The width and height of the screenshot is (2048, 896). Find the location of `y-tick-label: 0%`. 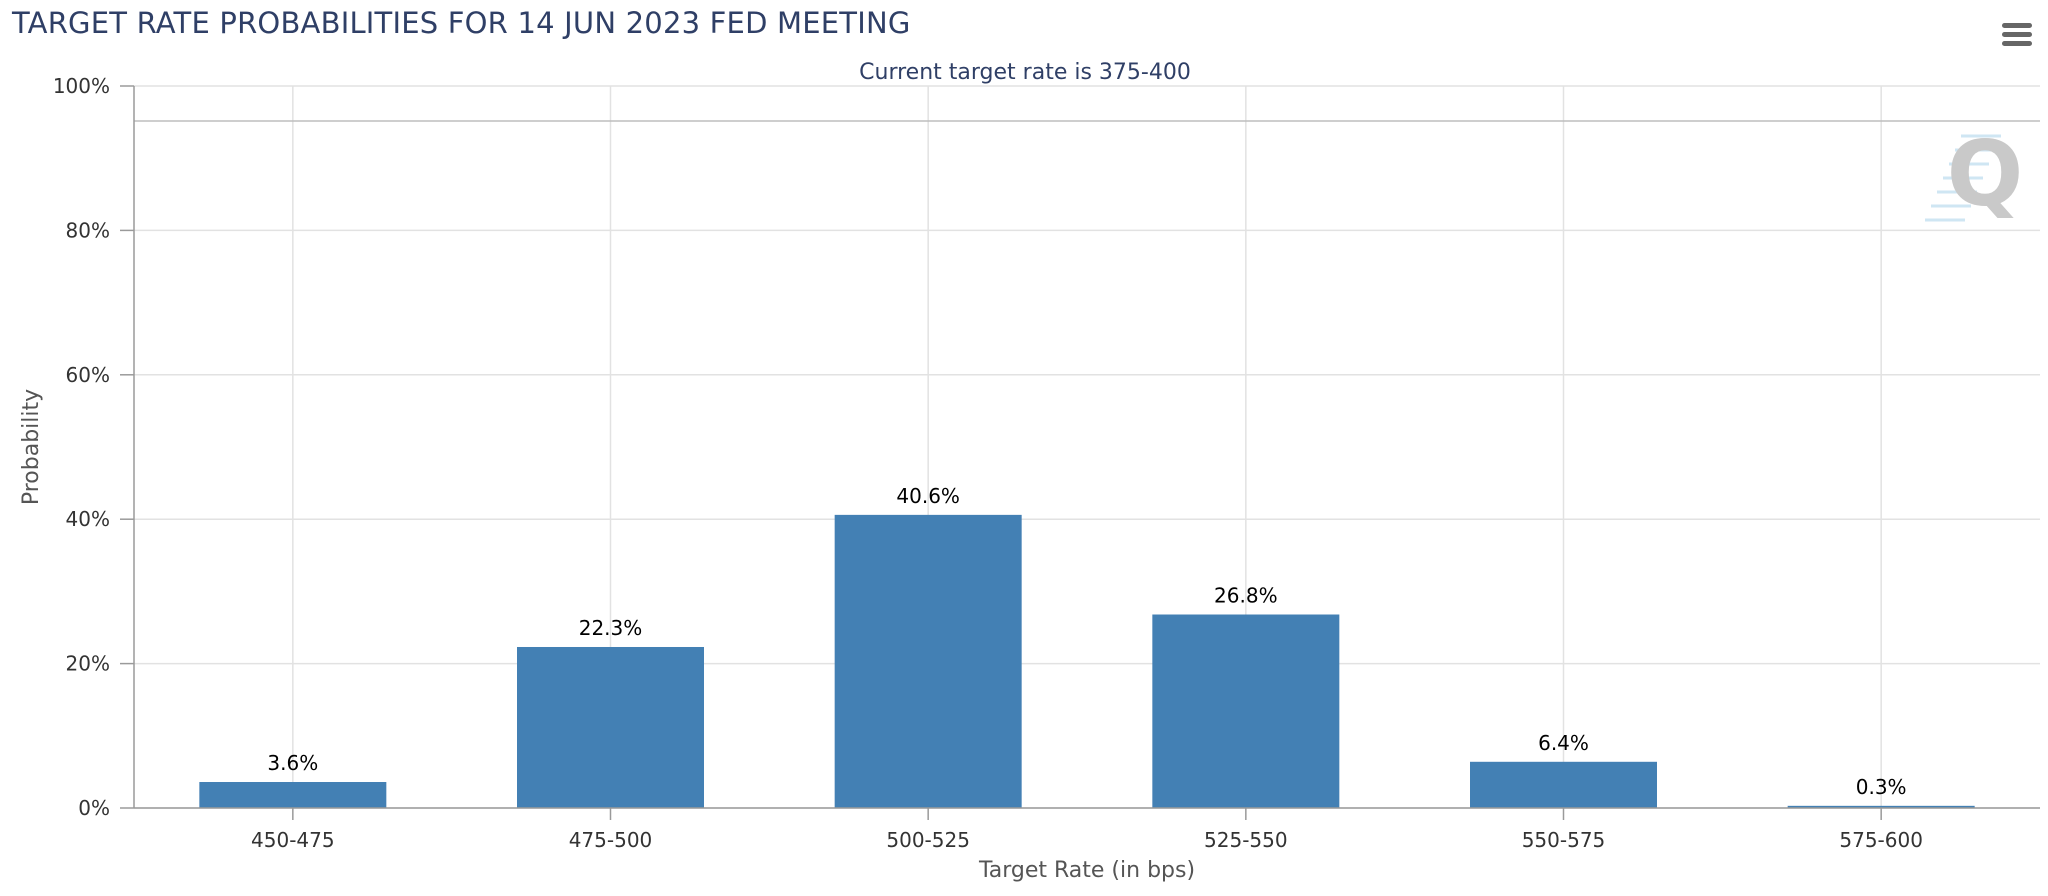

y-tick-label: 0% is located at coordinates (94, 808).